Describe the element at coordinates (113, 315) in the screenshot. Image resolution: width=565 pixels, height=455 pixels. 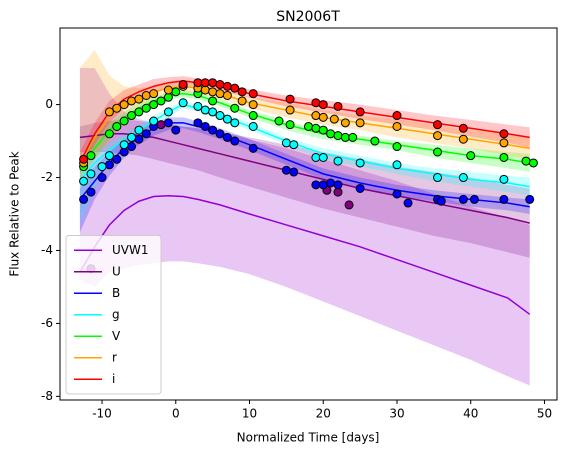
I see `legend-box` at that location.